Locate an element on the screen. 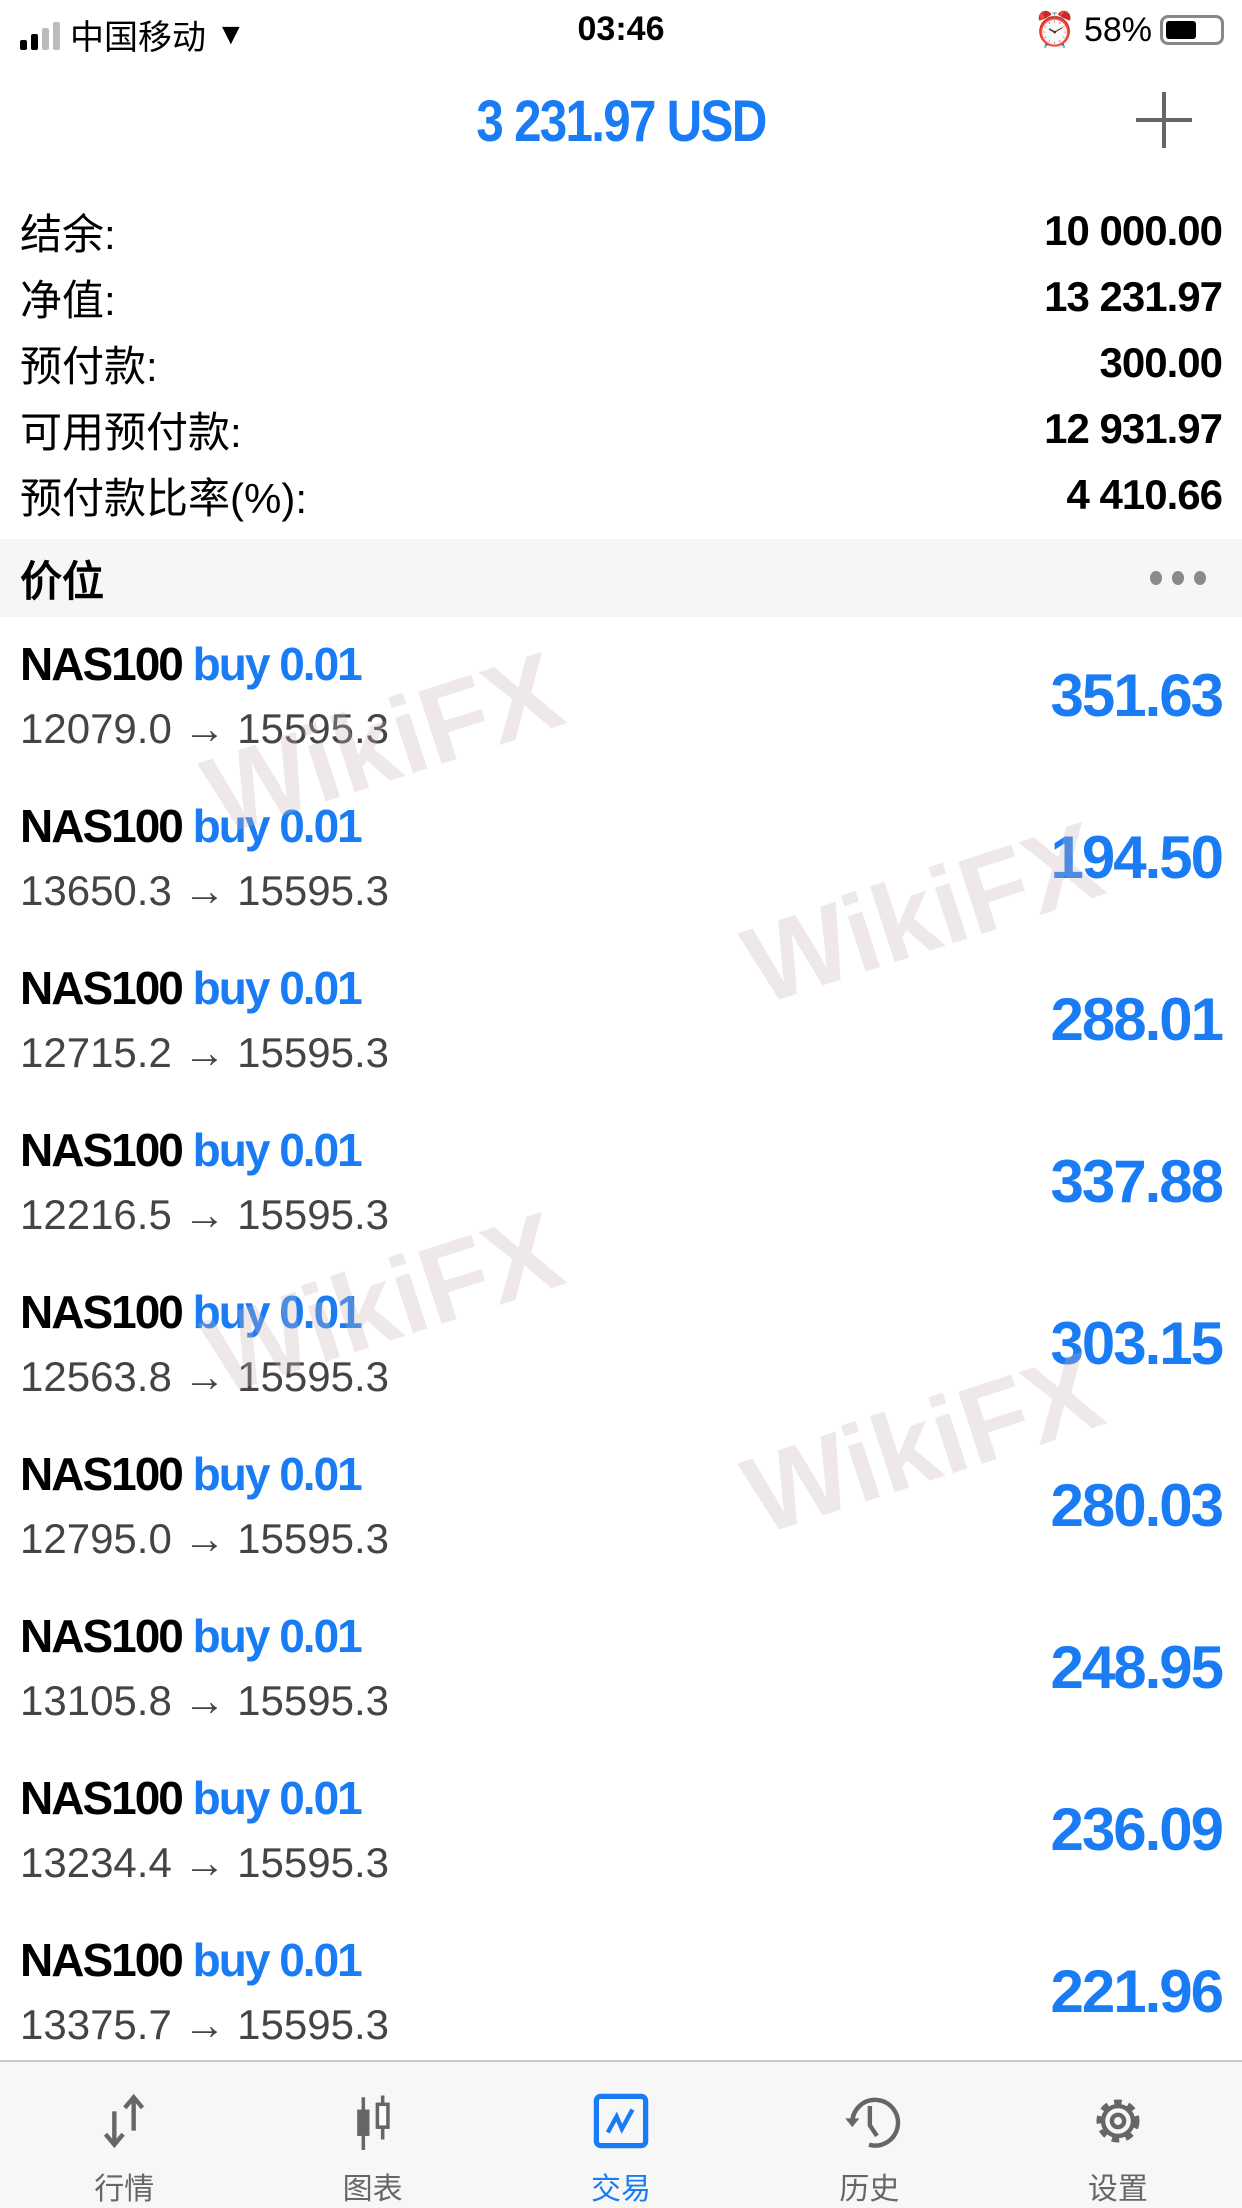 This screenshot has width=1242, height=2208. summary-value: 13 231.97 is located at coordinates (1133, 296).